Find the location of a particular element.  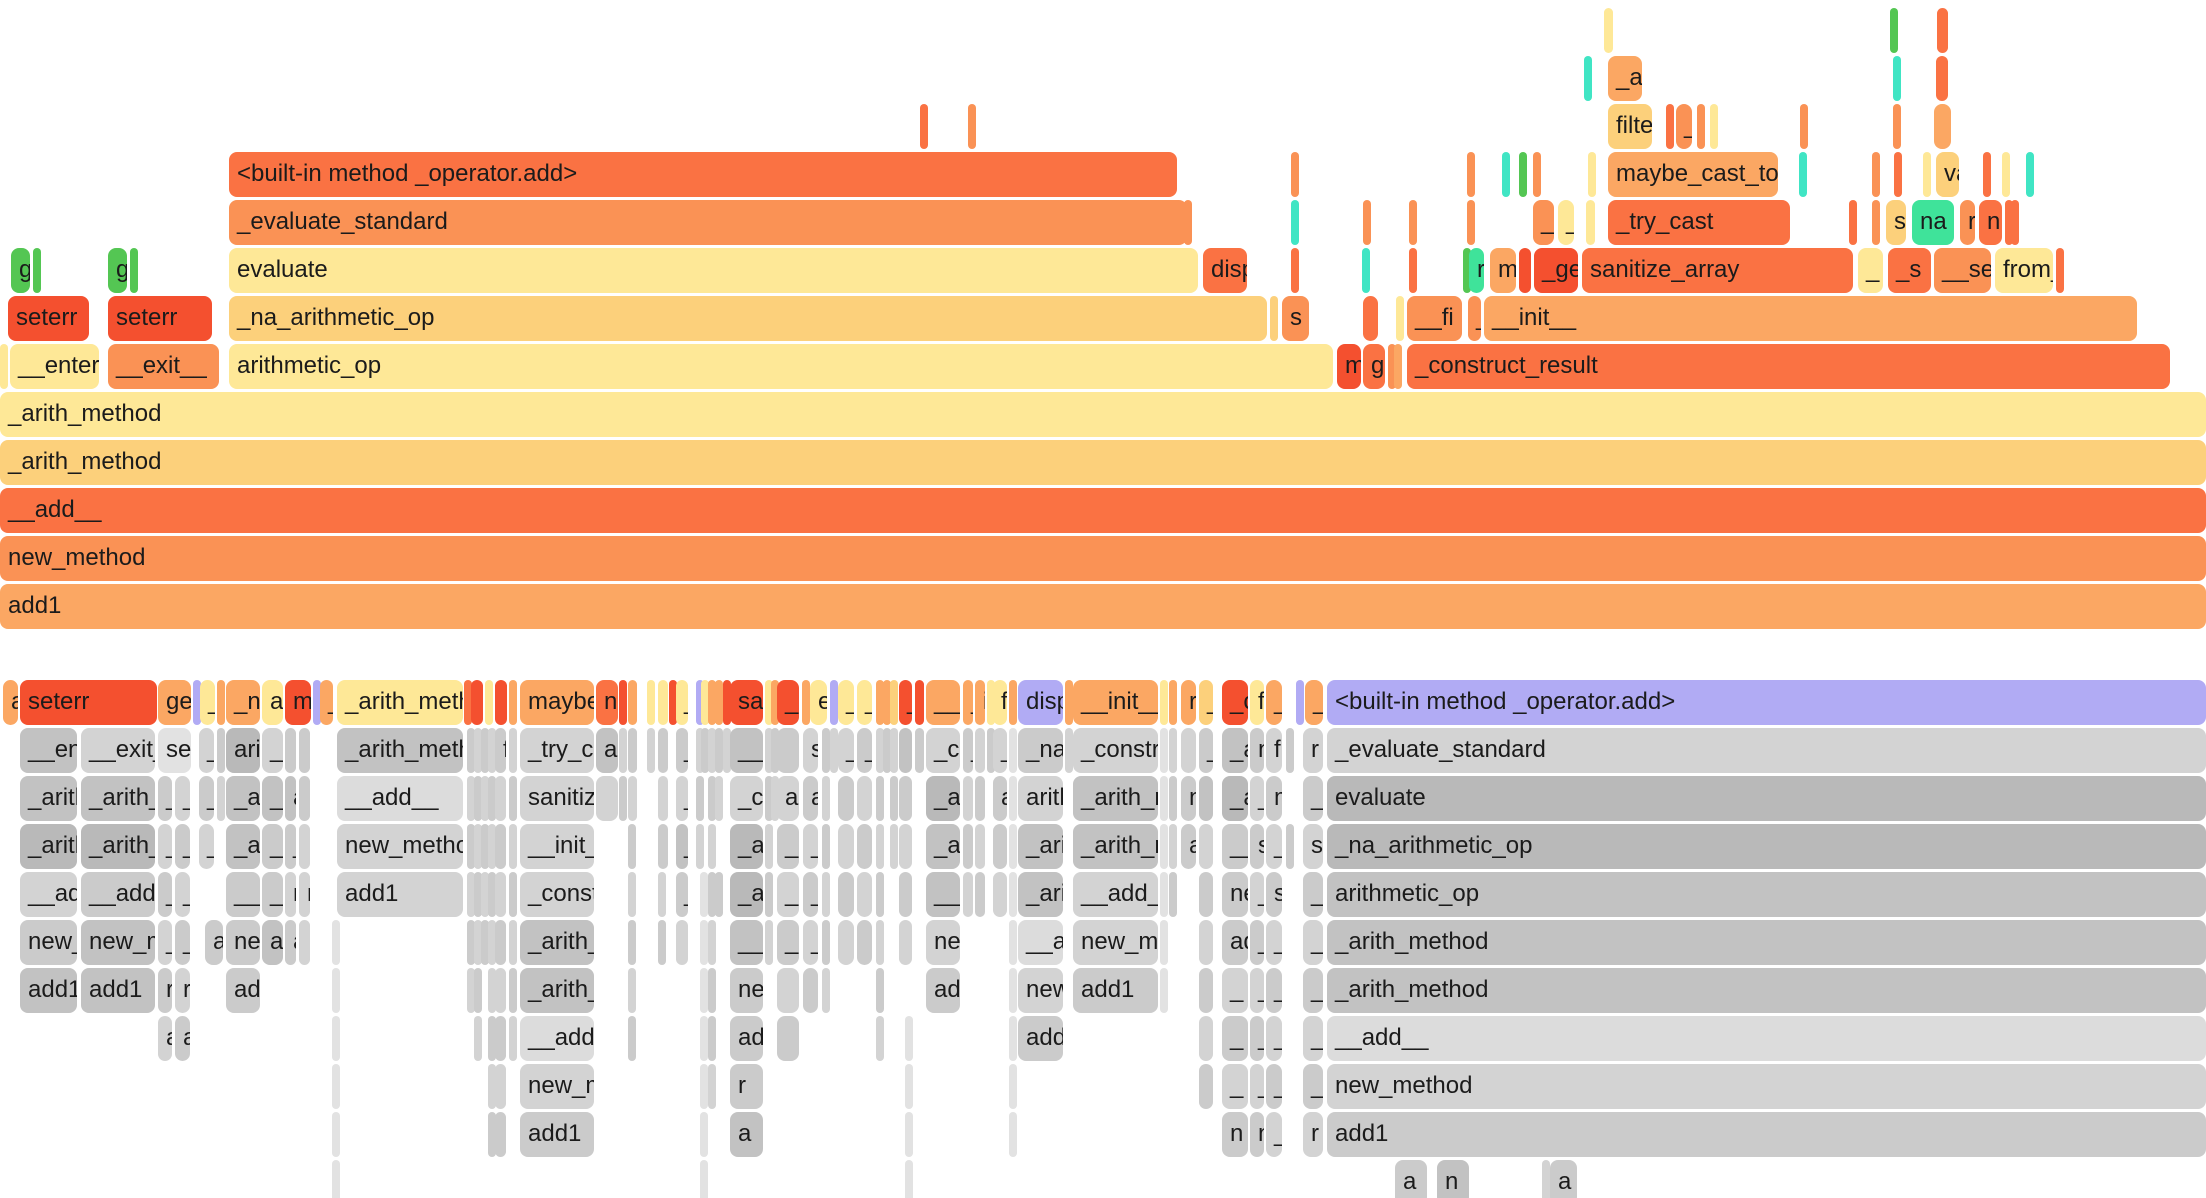

frame-__exit__: __exit__ is located at coordinates (163, 366).